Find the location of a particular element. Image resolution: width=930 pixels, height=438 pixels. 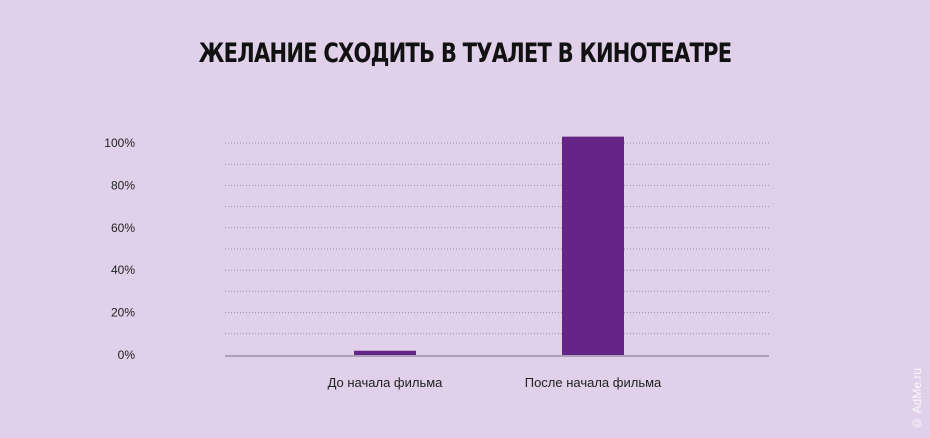

y-tick-label: 0% is located at coordinates (127, 355).